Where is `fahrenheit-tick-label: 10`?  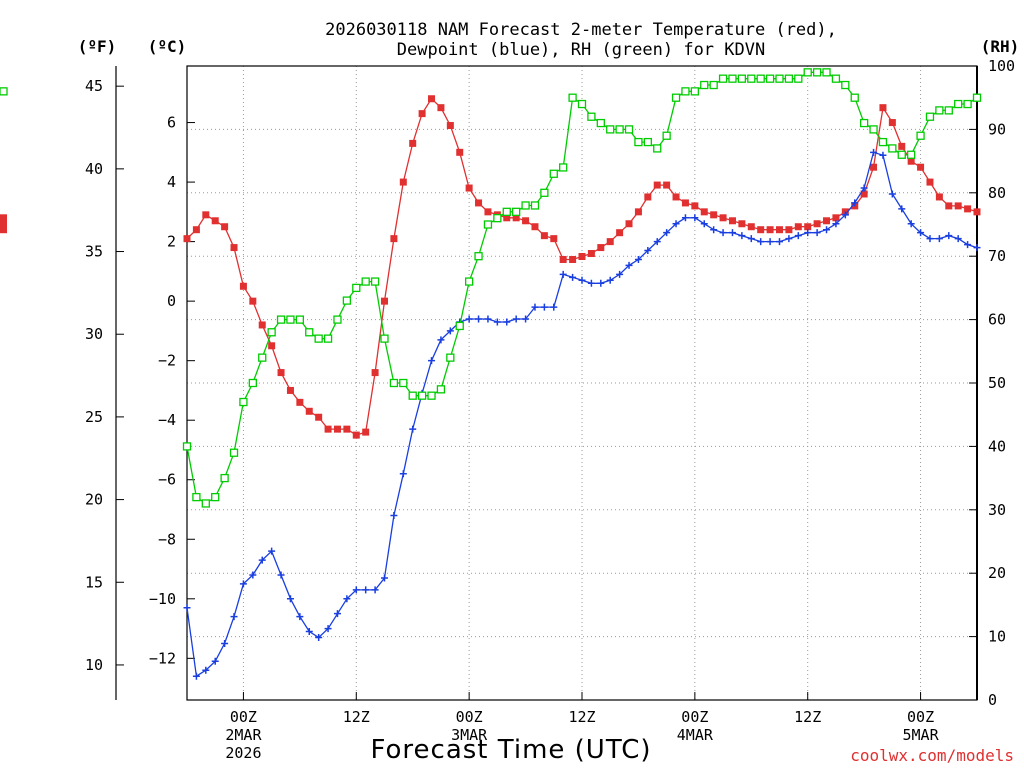
fahrenheit-tick-label: 10 is located at coordinates (94, 665).